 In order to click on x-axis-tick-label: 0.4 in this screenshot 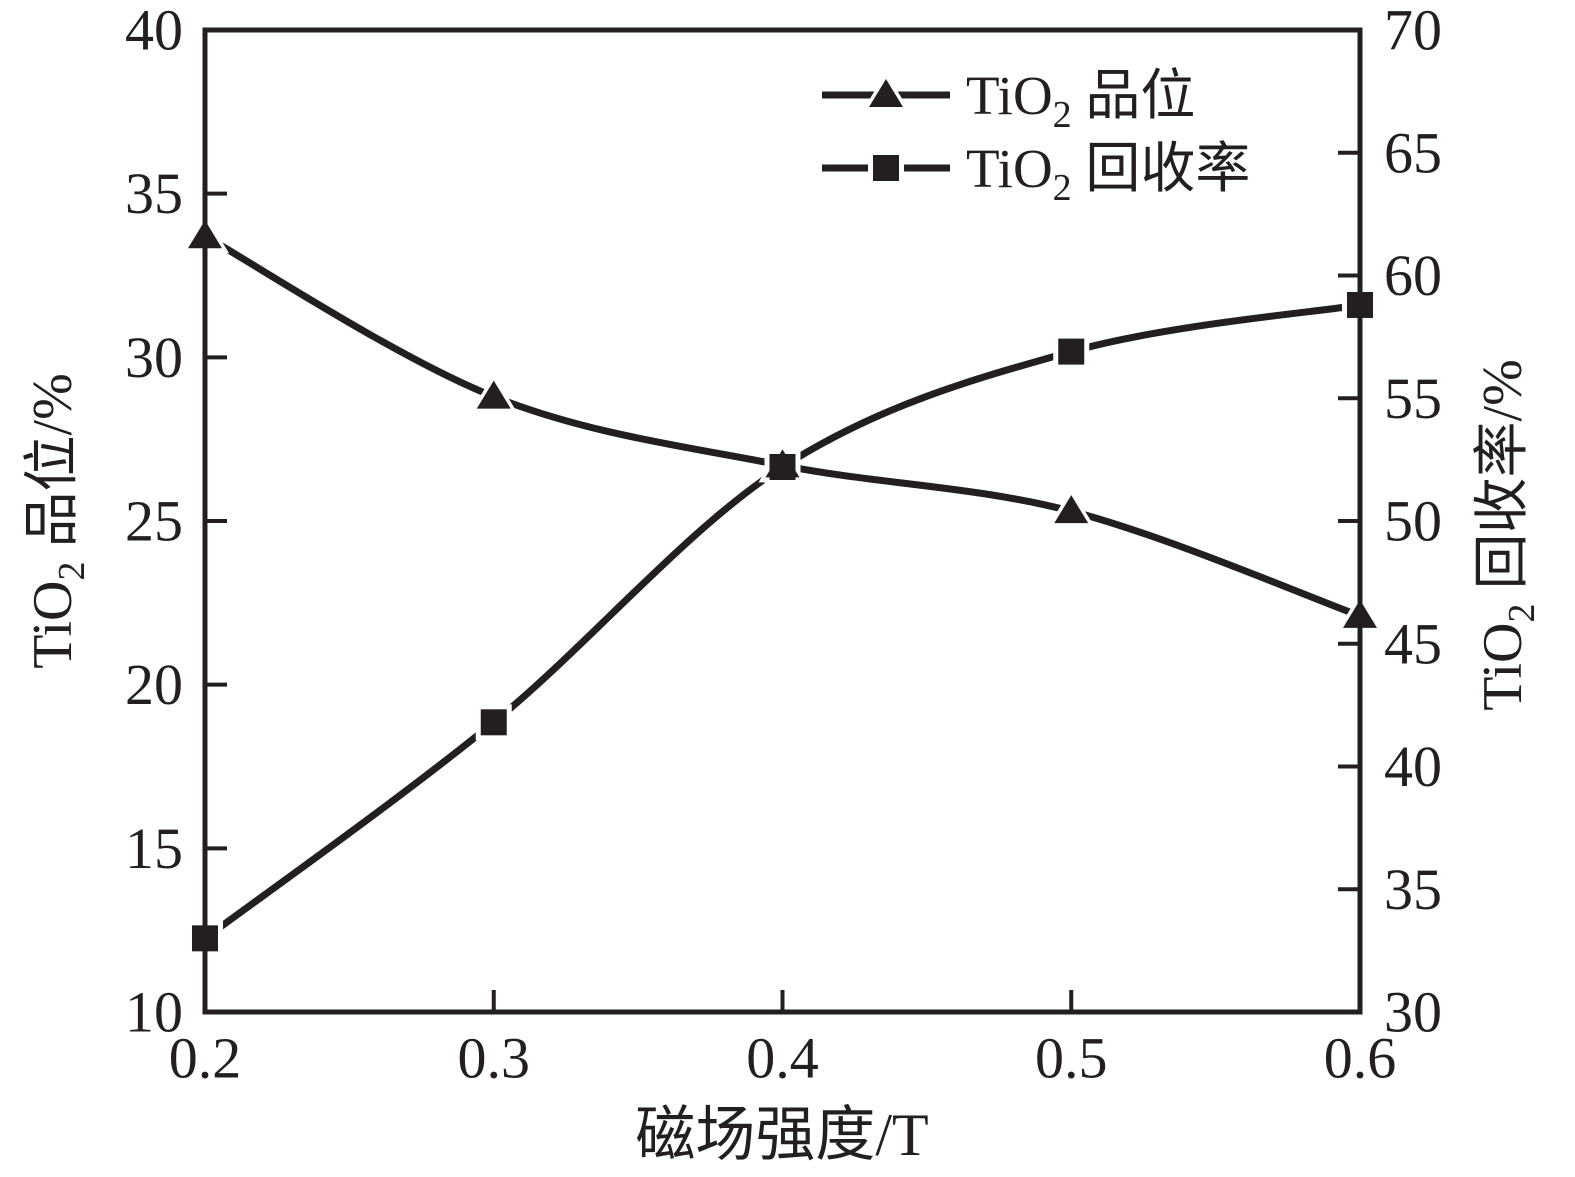, I will do `click(782, 1058)`.